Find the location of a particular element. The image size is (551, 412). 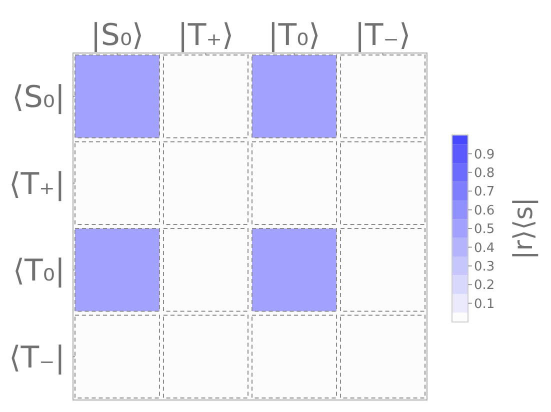

y-tick-label: ⟨T₊| is located at coordinates (37, 184).